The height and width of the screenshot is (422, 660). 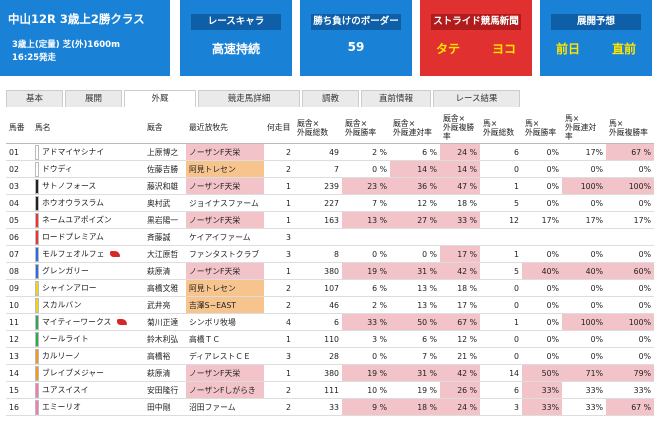 What do you see at coordinates (396, 98) in the screenshot?
I see `tab: 直前情報` at bounding box center [396, 98].